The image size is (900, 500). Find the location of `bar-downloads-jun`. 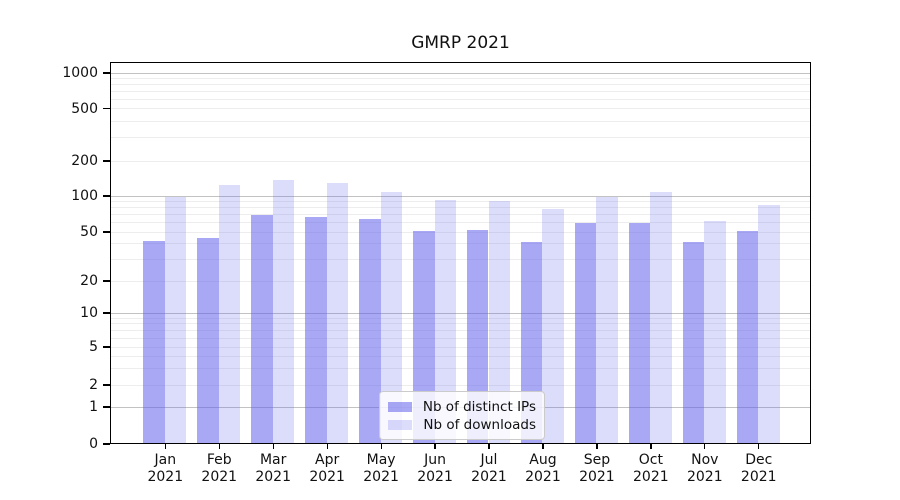

bar-downloads-jun is located at coordinates (445, 321).